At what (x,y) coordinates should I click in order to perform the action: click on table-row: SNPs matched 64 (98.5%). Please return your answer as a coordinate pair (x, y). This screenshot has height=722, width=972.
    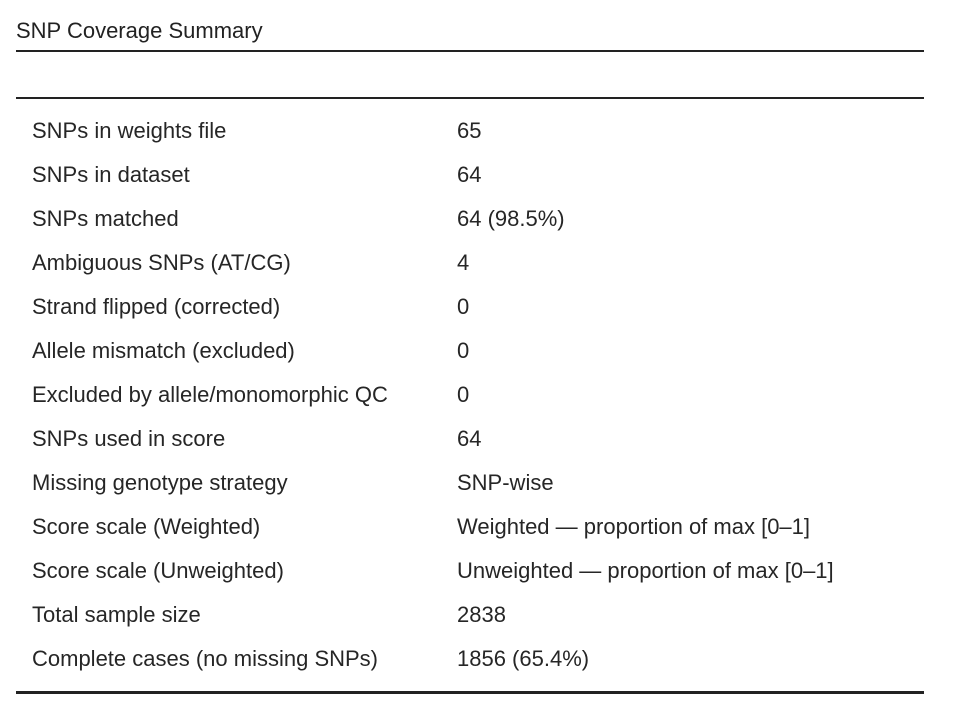
    Looking at the image, I should click on (470, 219).